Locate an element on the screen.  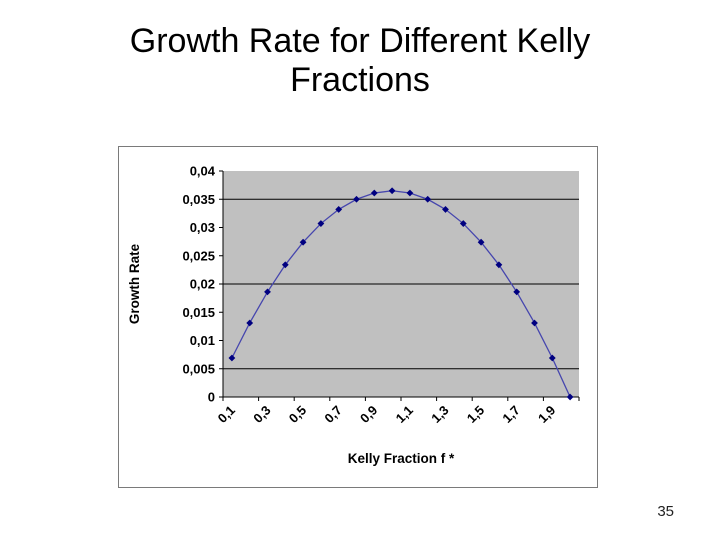
x-tick-label: 1,1 is located at coordinates (404, 414).